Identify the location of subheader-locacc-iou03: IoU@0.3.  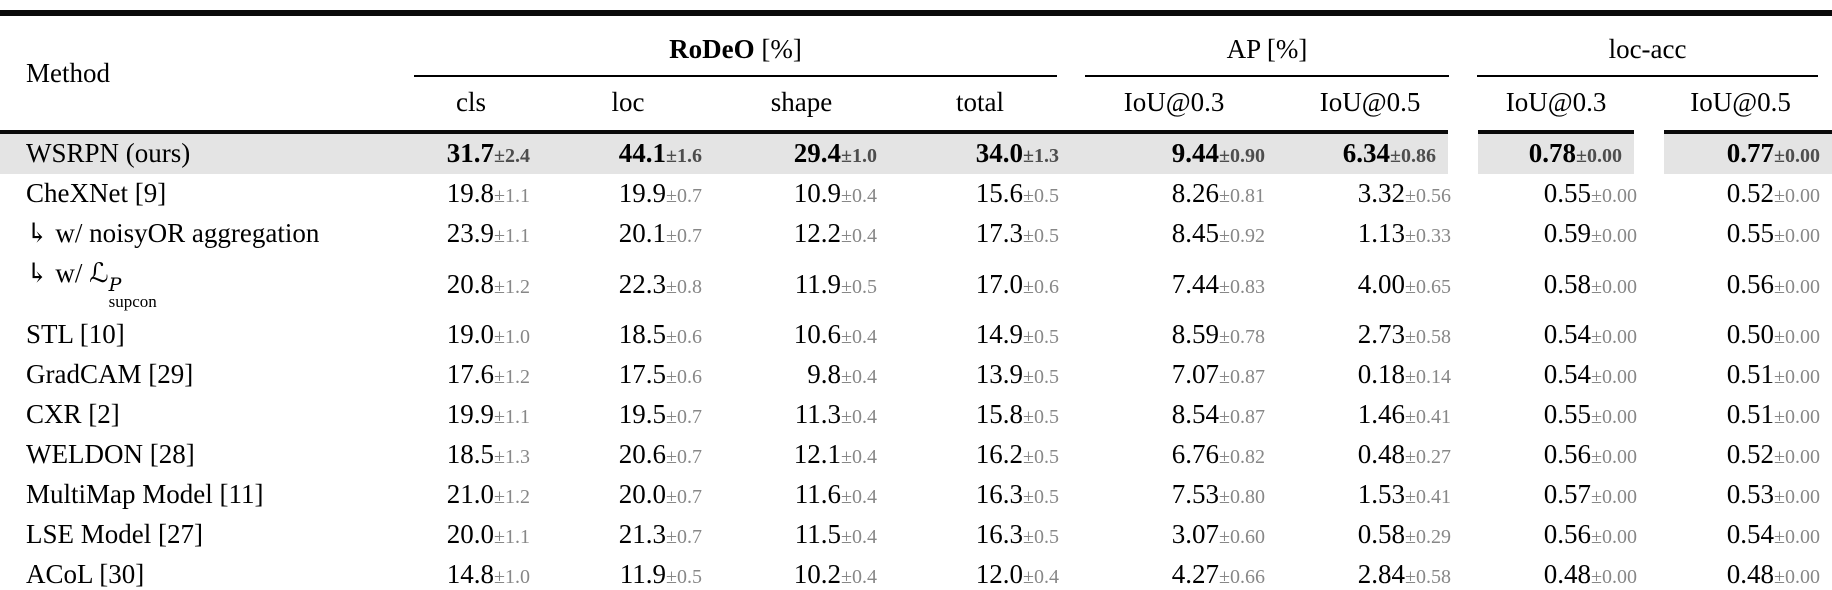
(1556, 102).